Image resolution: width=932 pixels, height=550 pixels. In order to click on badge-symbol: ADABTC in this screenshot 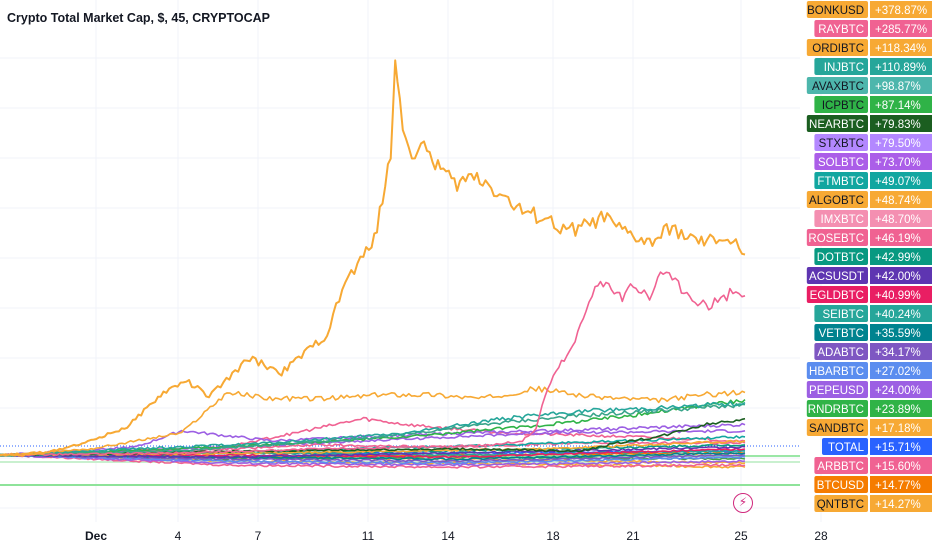, I will do `click(840, 353)`.